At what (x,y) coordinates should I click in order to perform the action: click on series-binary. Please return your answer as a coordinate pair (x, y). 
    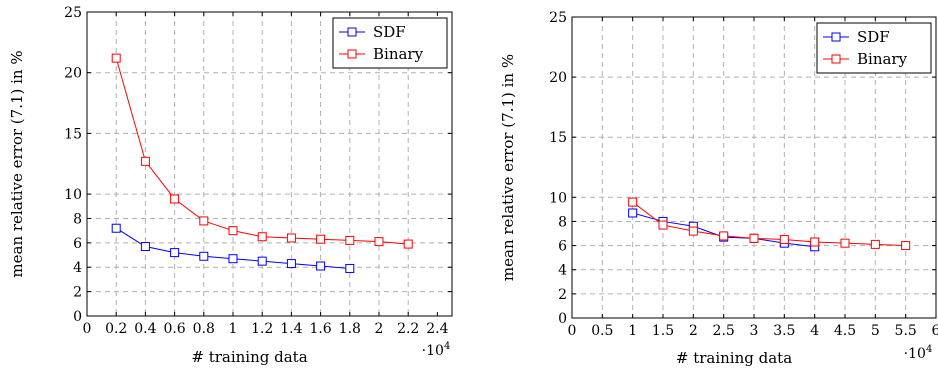
    Looking at the image, I should click on (769, 224).